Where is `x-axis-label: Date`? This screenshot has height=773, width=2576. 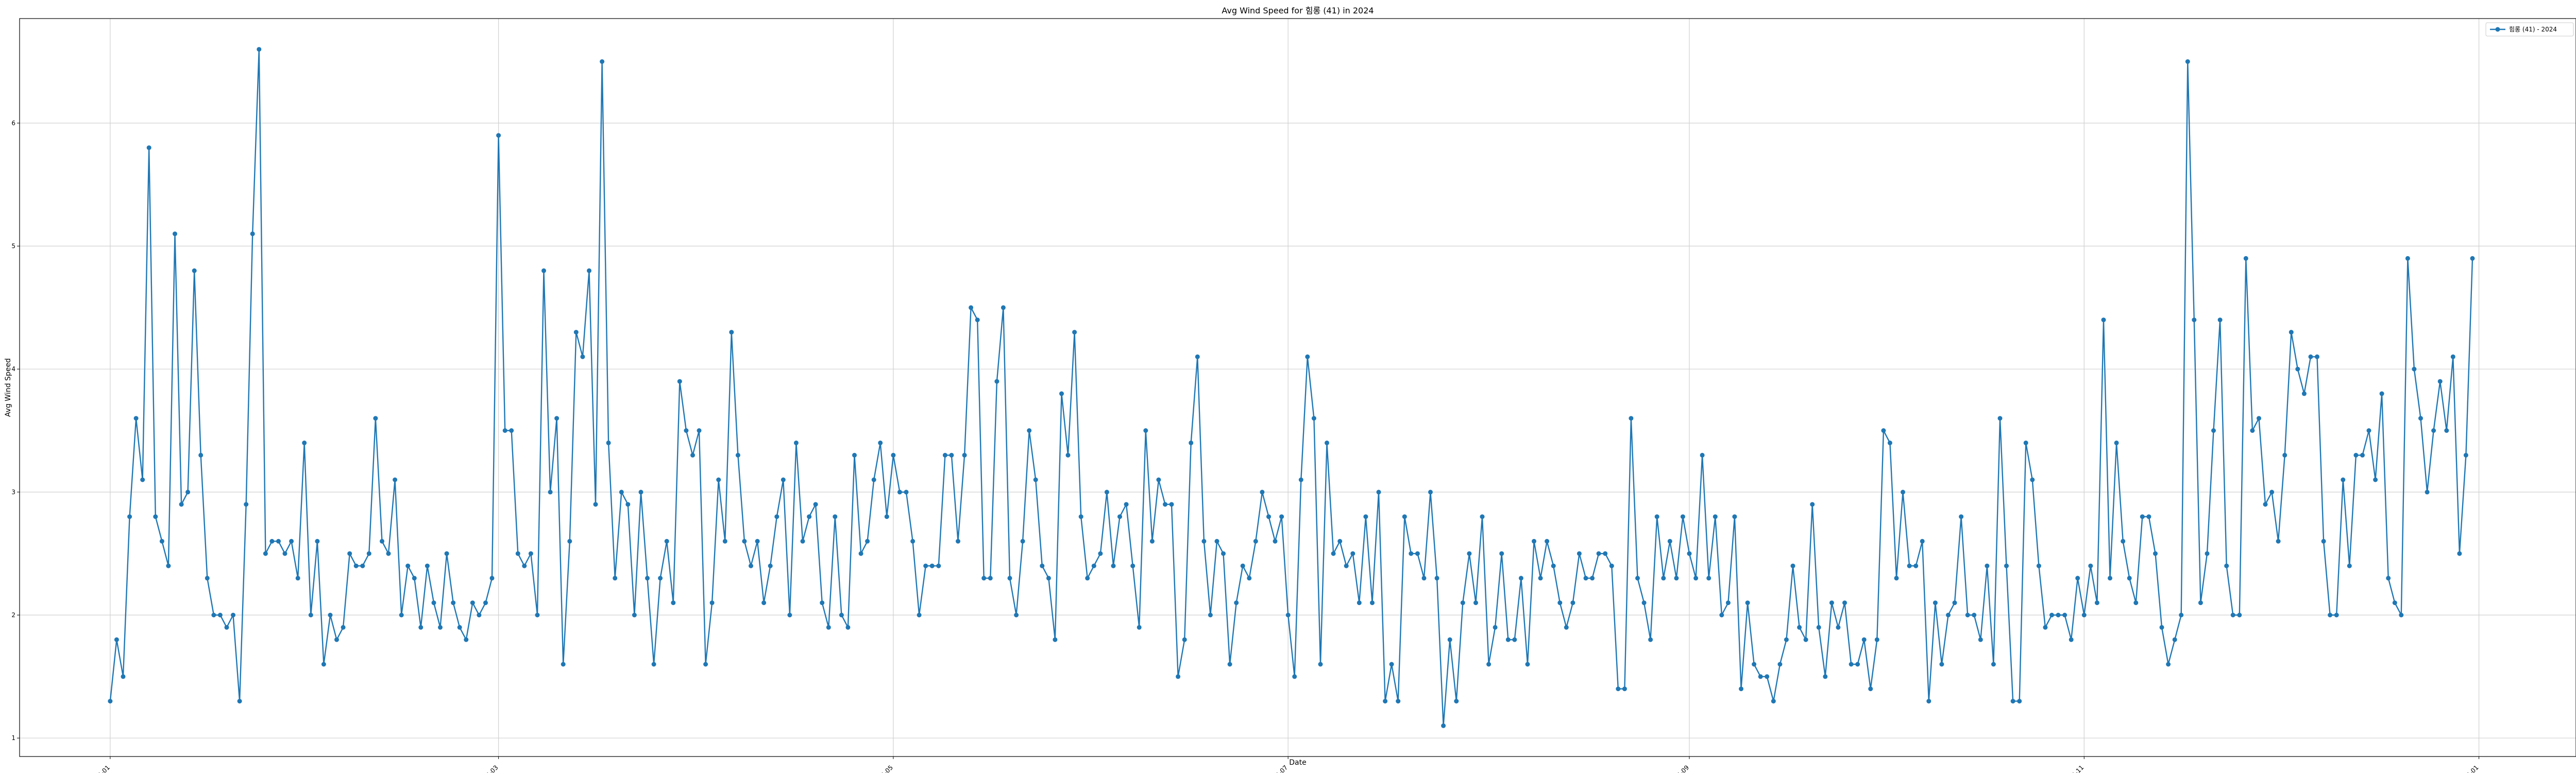
x-axis-label: Date is located at coordinates (1297, 763).